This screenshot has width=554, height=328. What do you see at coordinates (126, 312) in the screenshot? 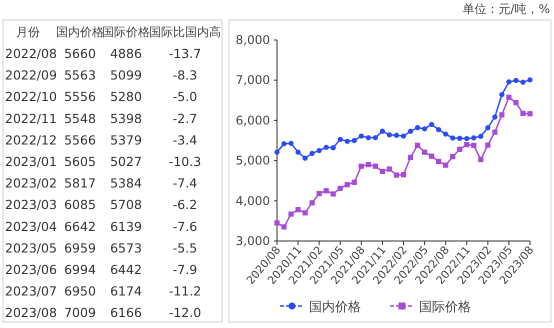
I see `text: 6166` at bounding box center [126, 312].